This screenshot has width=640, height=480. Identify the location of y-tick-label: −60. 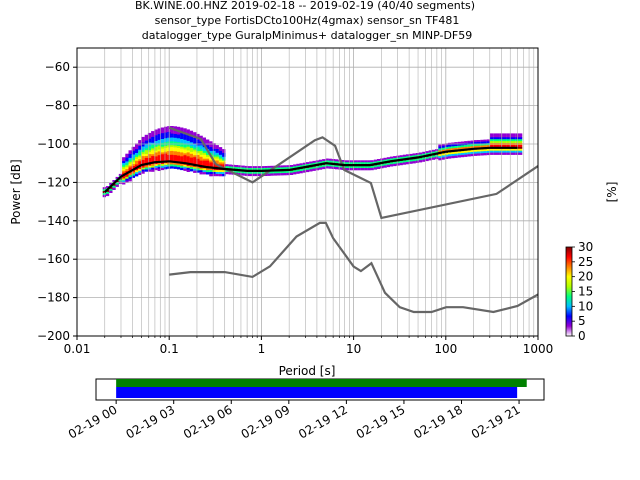
(57, 67).